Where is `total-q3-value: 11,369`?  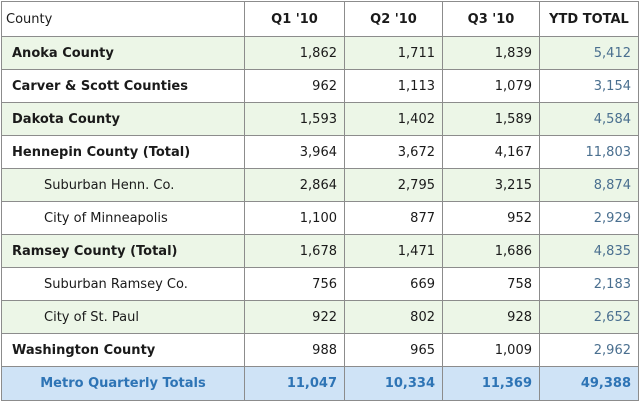 total-q3-value: 11,369 is located at coordinates (491, 383).